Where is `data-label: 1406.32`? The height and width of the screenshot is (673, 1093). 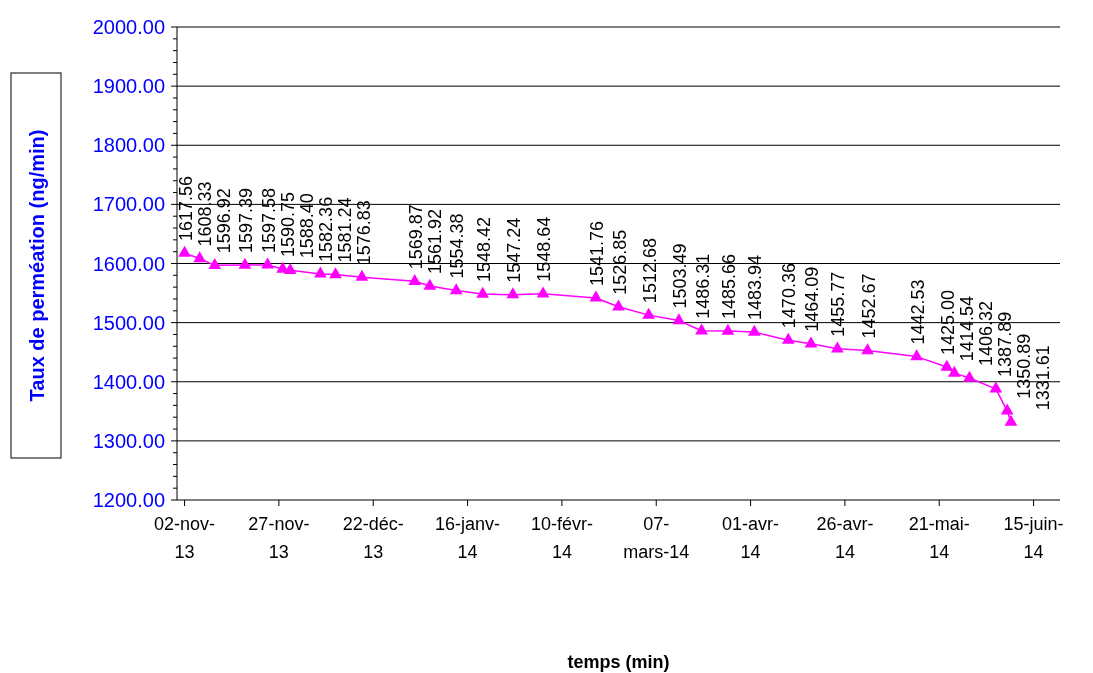
data-label: 1406.32 is located at coordinates (985, 333).